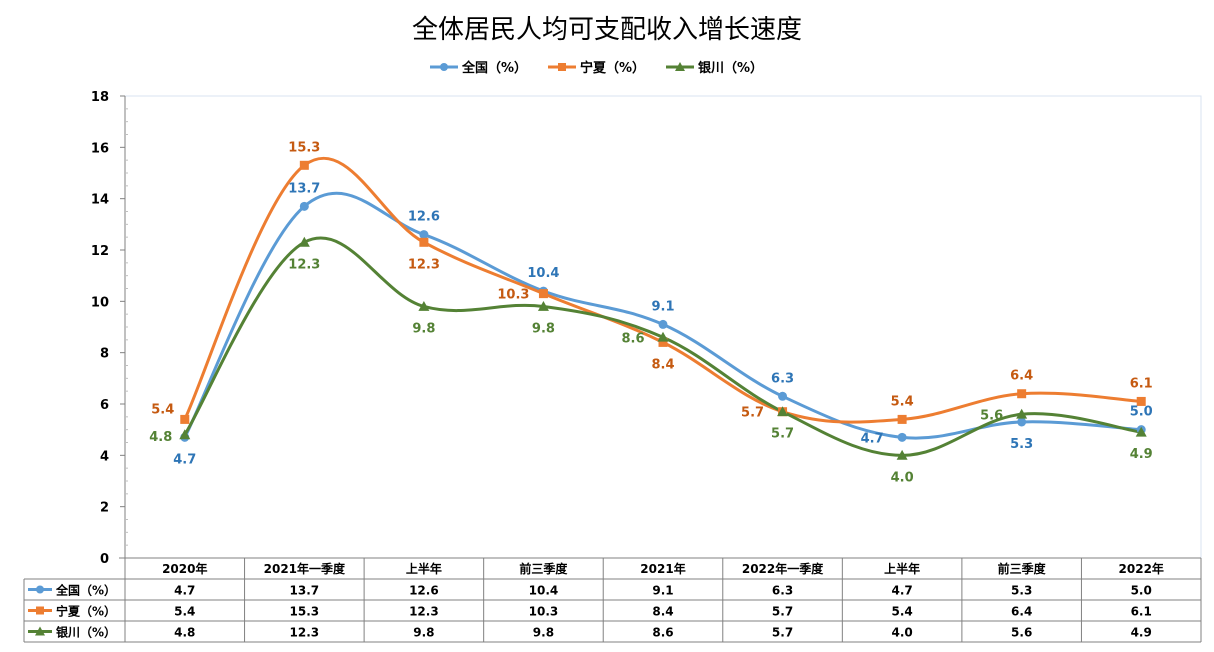  What do you see at coordinates (1141, 412) in the screenshot?
I see `data-label-national-8: 5.0` at bounding box center [1141, 412].